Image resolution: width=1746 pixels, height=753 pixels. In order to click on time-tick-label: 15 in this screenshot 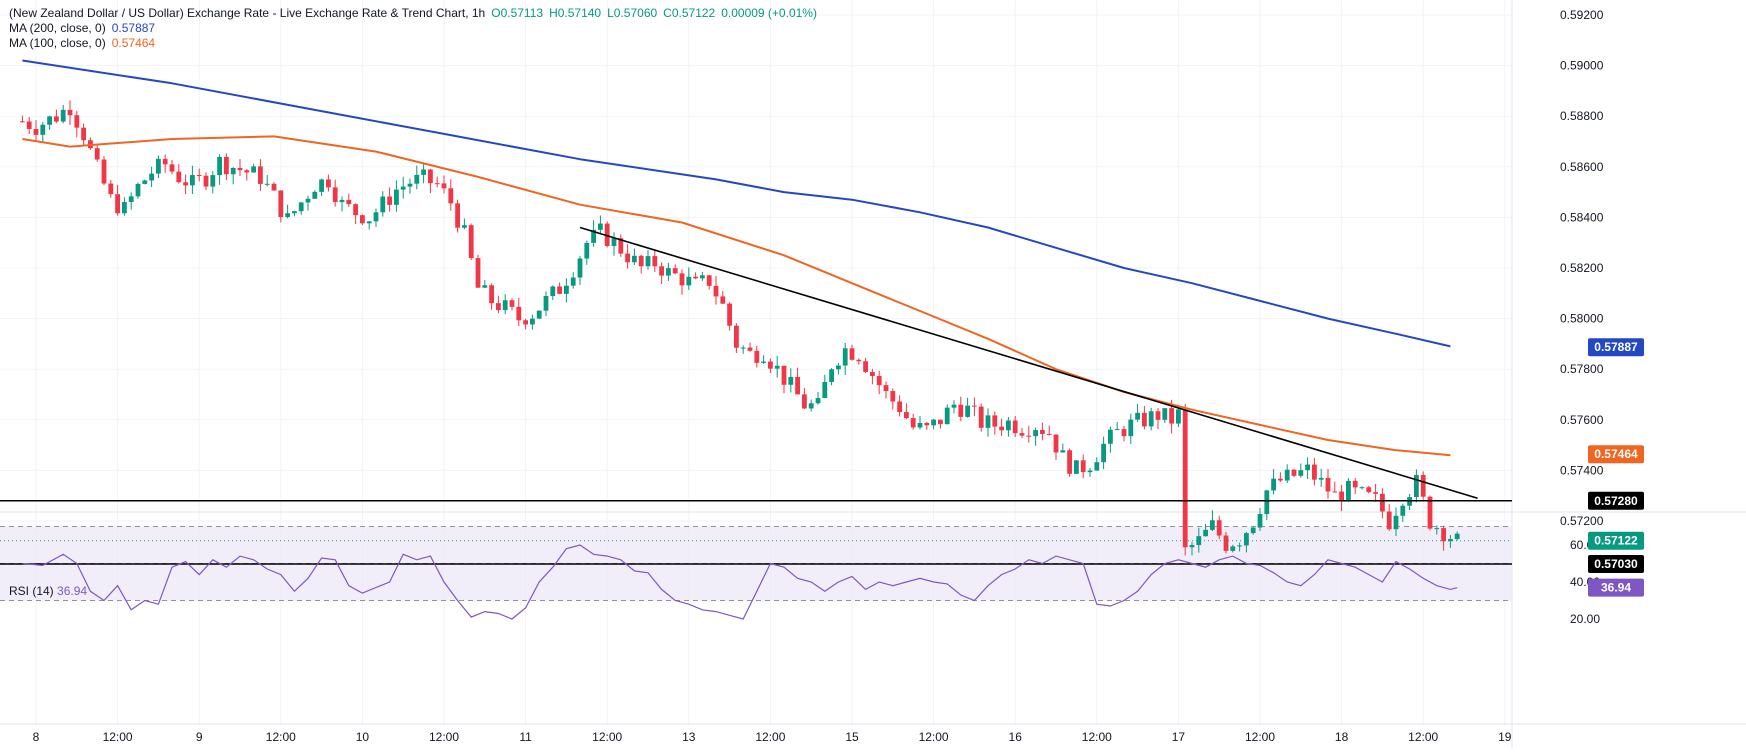, I will do `click(852, 737)`.